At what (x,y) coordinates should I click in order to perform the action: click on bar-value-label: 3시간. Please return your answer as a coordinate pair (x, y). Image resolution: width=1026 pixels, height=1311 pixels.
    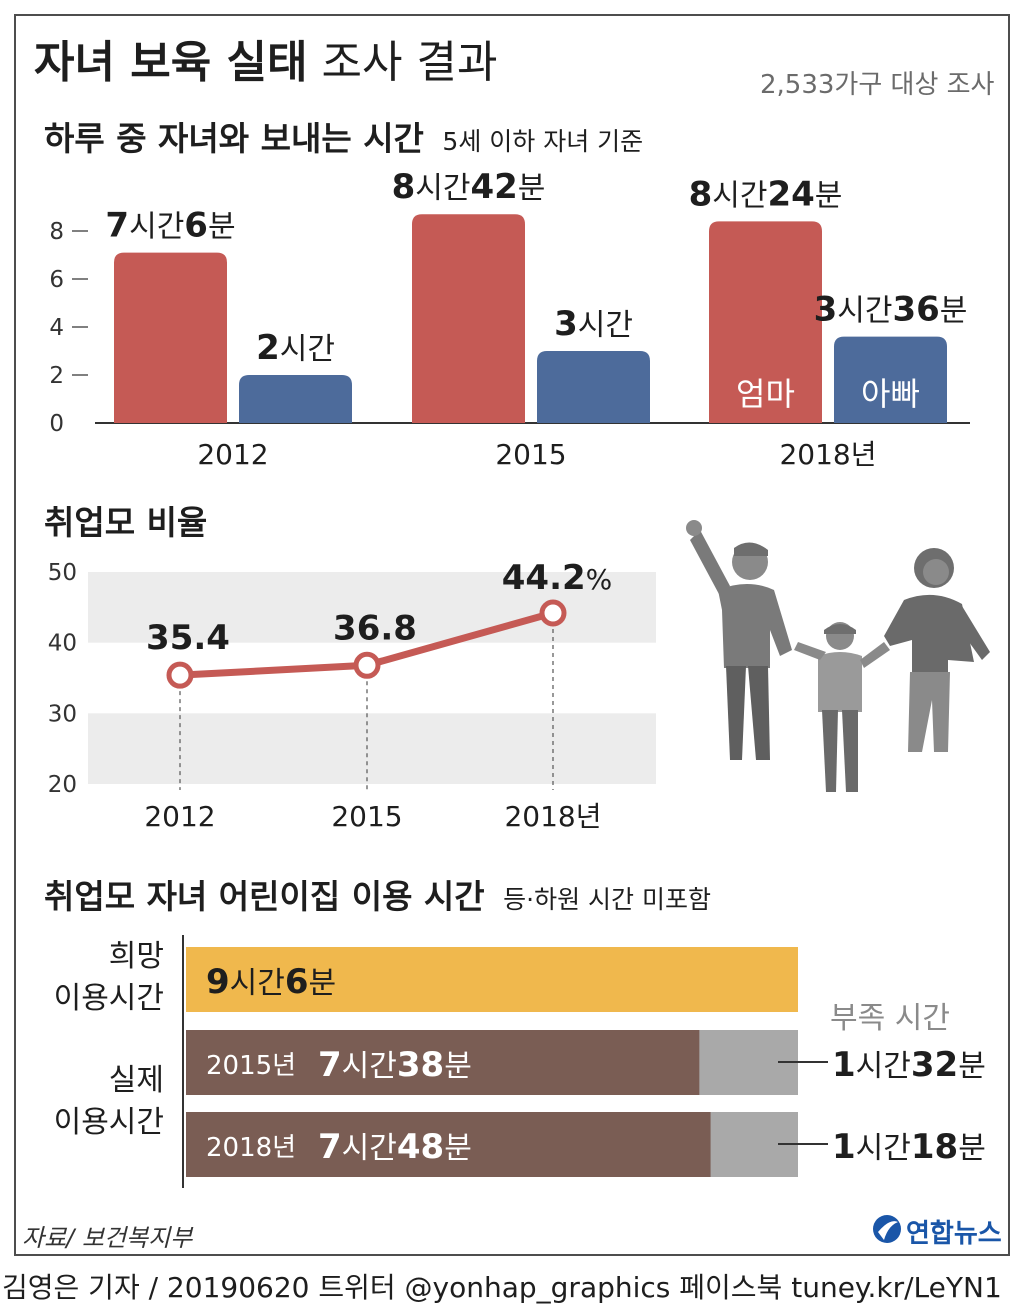
    Looking at the image, I should click on (593, 324).